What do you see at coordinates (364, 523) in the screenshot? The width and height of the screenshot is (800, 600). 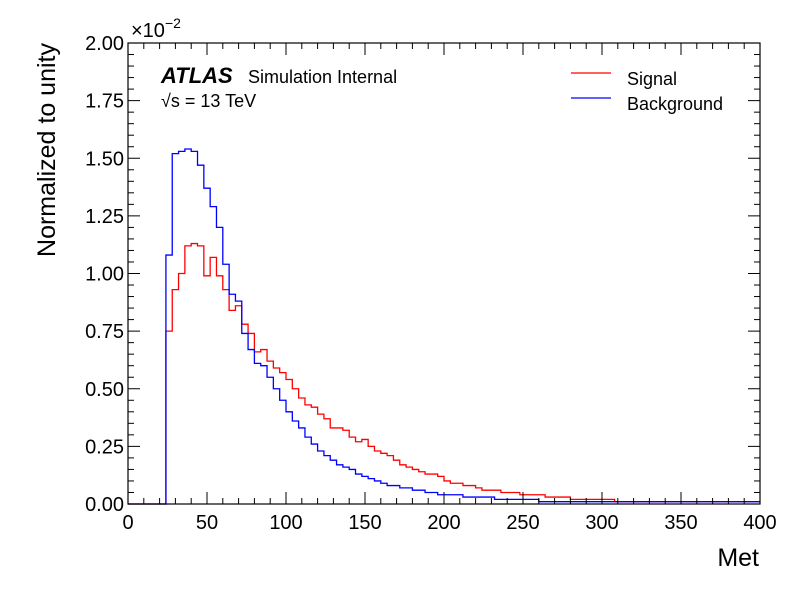 I see `x-tick-label: 150` at bounding box center [364, 523].